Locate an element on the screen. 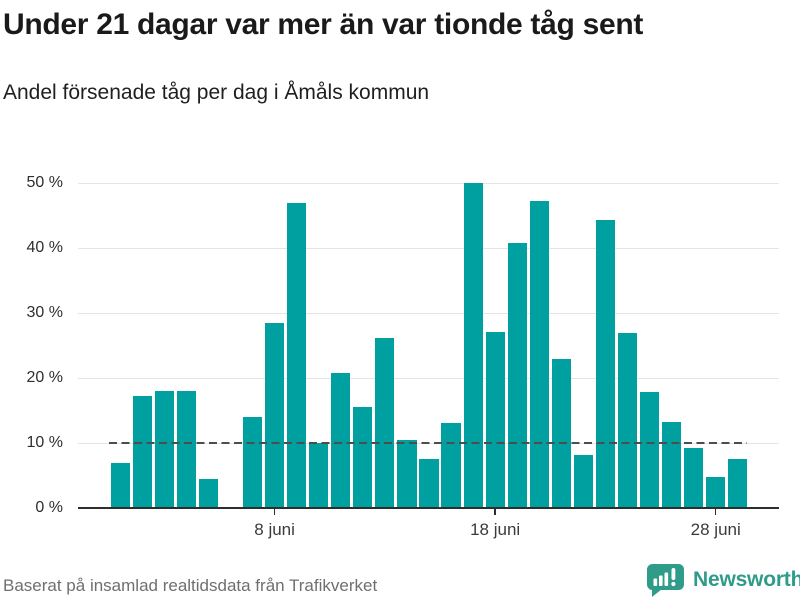  y-axis-tick-label: 30 % is located at coordinates (44, 312).